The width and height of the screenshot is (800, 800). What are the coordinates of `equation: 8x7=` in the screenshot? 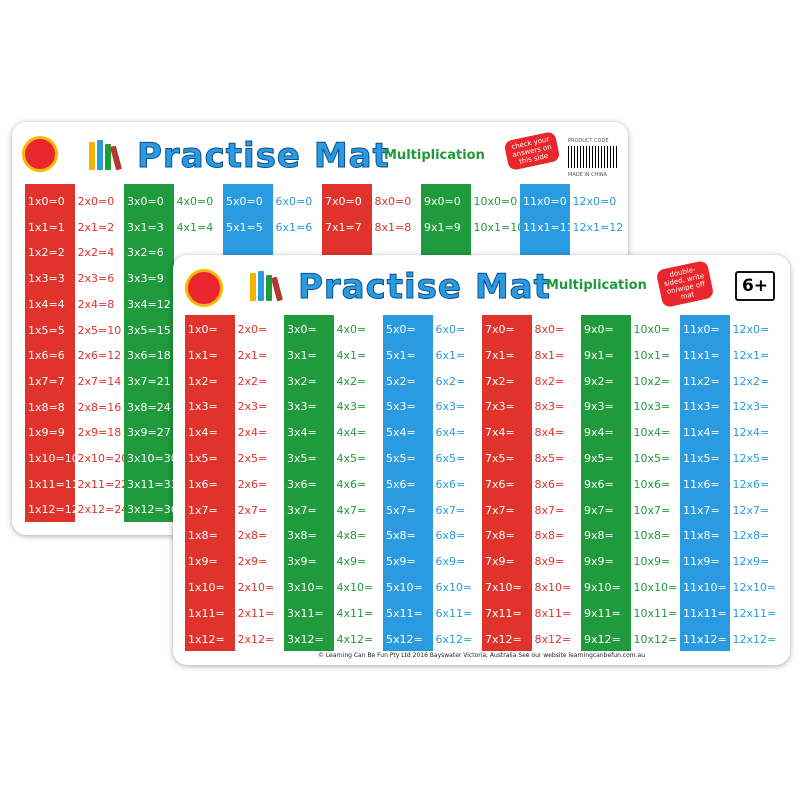 It's located at (549, 510).